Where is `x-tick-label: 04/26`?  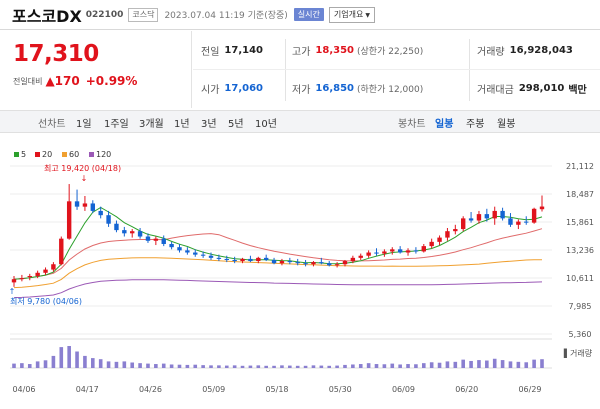
x-tick-label: 04/26 is located at coordinates (150, 389).